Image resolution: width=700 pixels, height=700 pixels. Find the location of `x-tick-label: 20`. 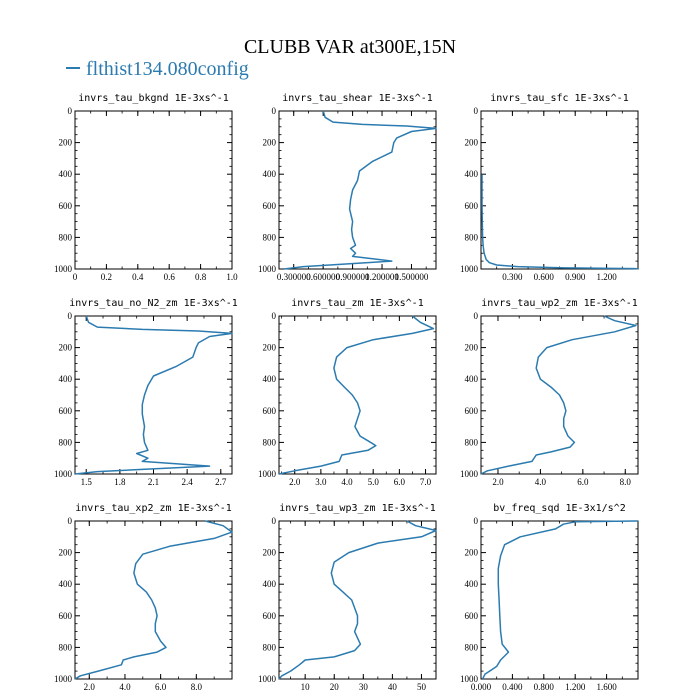

x-tick-label: 20 is located at coordinates (335, 687).